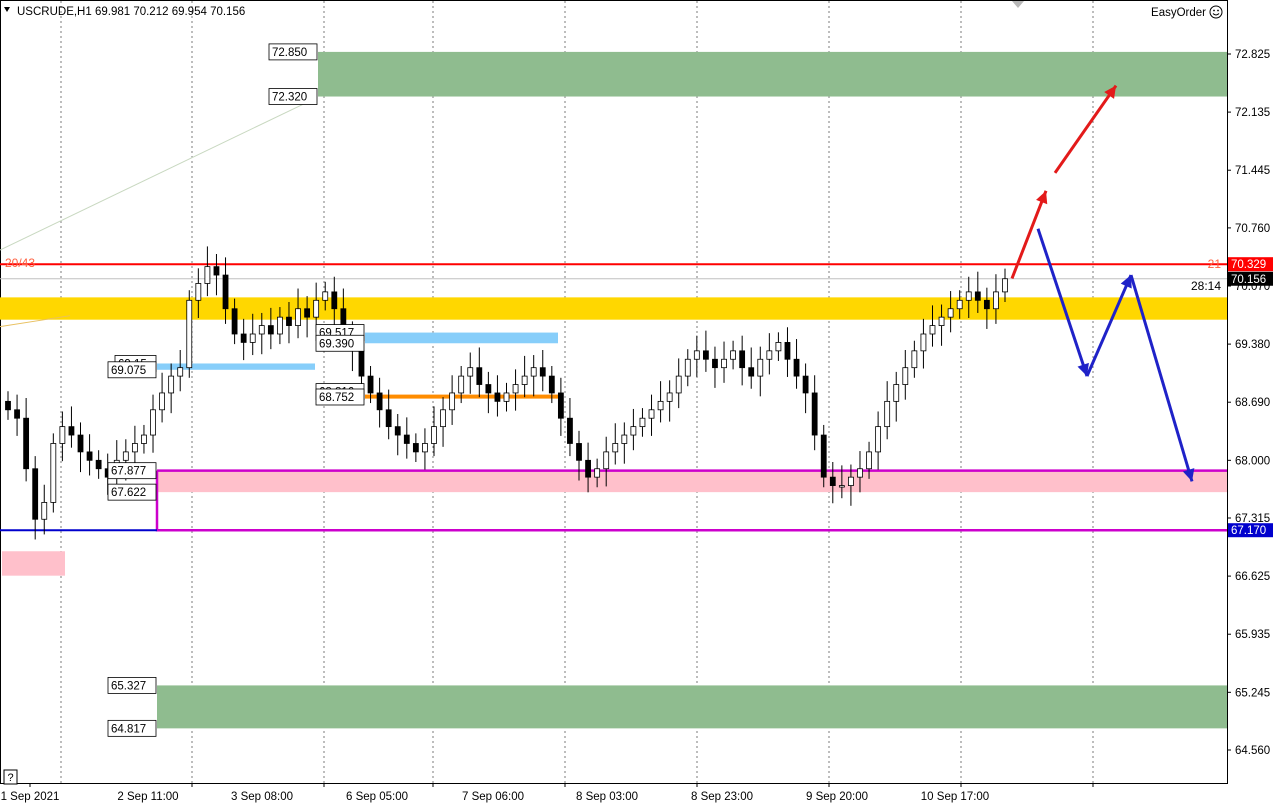 The height and width of the screenshot is (808, 1280). Describe the element at coordinates (1018, 4) in the screenshot. I see `shift-marker-icon` at that location.